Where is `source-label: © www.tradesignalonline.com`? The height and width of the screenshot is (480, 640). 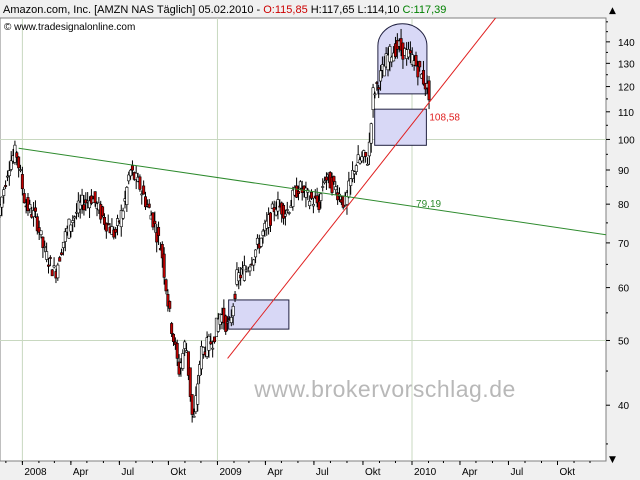 source-label: © www.tradesignalonline.com is located at coordinates (69, 27).